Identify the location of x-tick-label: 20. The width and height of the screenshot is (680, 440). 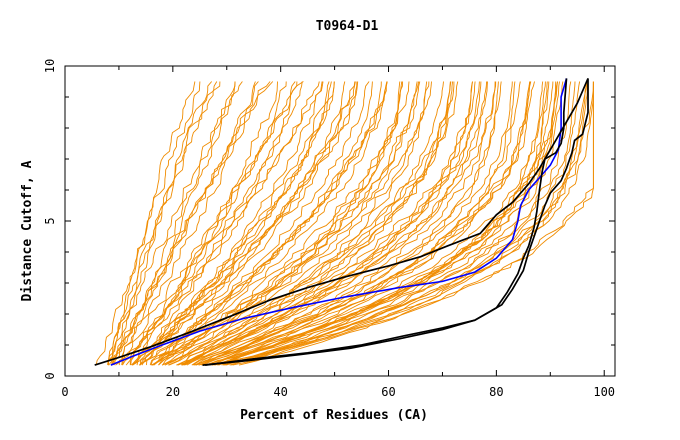
(173, 392).